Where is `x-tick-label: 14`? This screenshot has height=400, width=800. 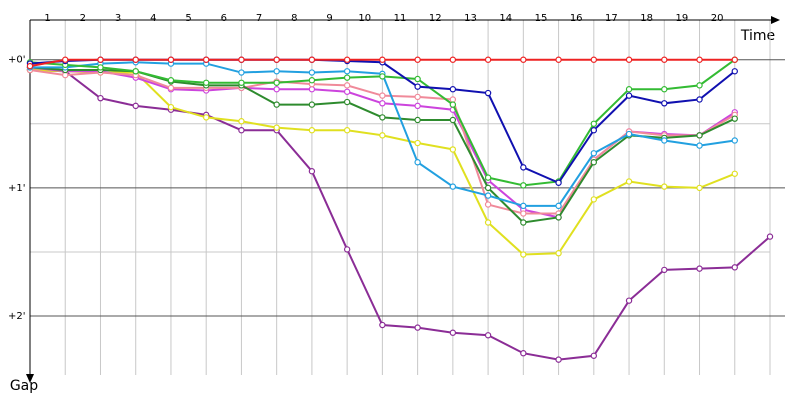 x-tick-label: 14 is located at coordinates (505, 18).